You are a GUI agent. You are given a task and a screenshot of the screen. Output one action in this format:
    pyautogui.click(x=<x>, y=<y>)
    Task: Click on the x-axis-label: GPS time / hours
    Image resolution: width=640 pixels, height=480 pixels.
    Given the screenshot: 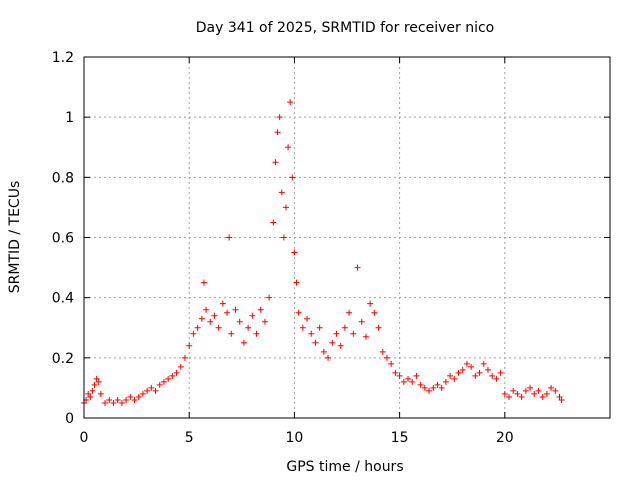 What is the action you would take?
    pyautogui.click(x=344, y=467)
    